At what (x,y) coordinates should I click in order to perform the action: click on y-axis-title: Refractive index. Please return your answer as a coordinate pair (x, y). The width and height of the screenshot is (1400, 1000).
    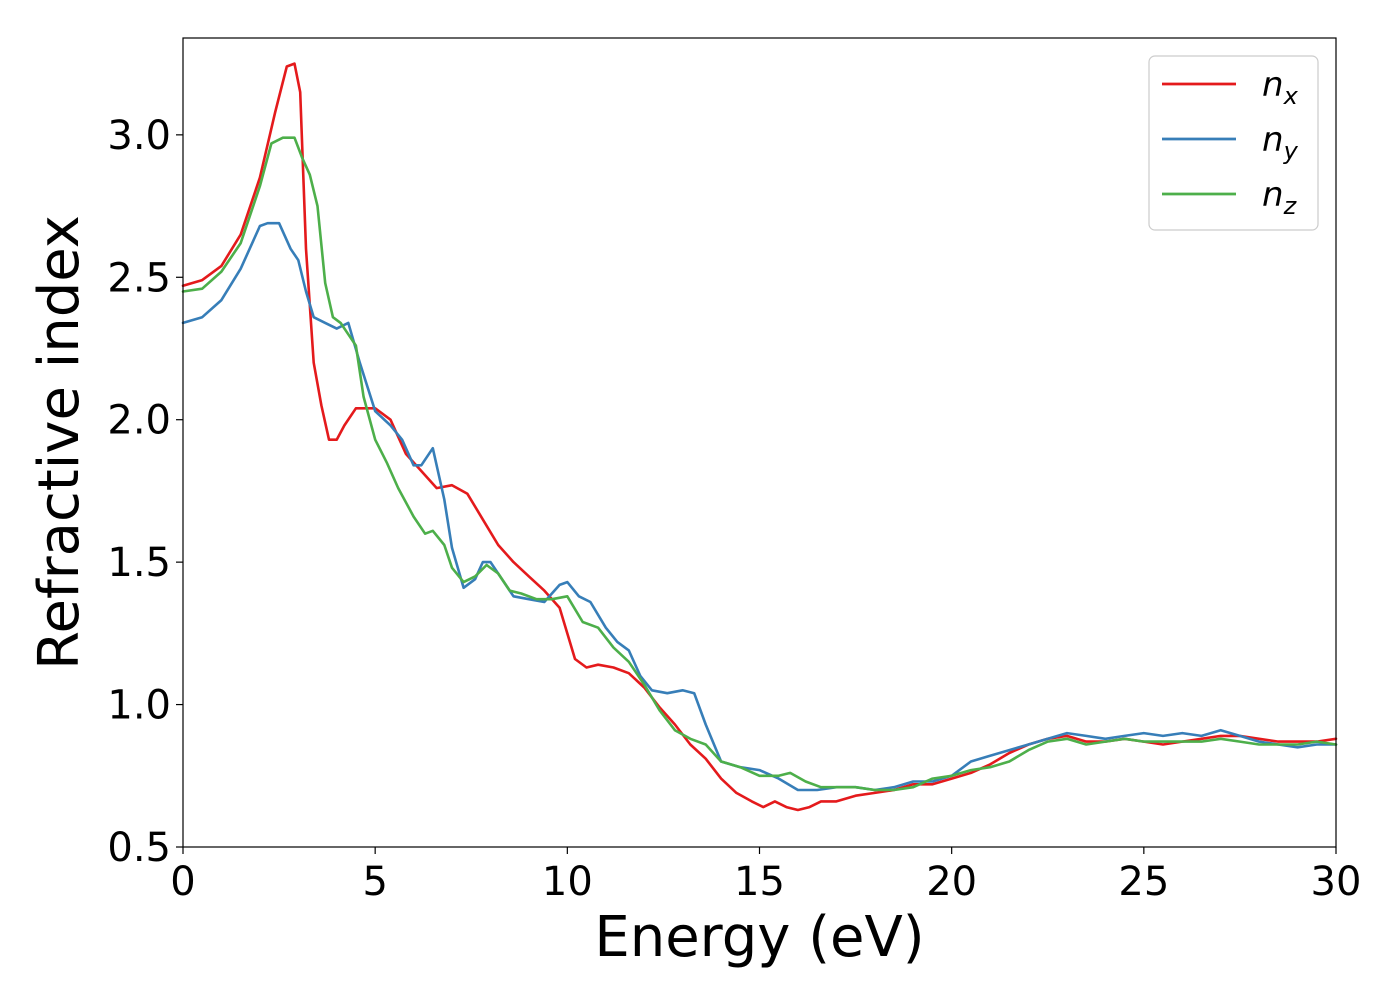
    Looking at the image, I should click on (59, 442).